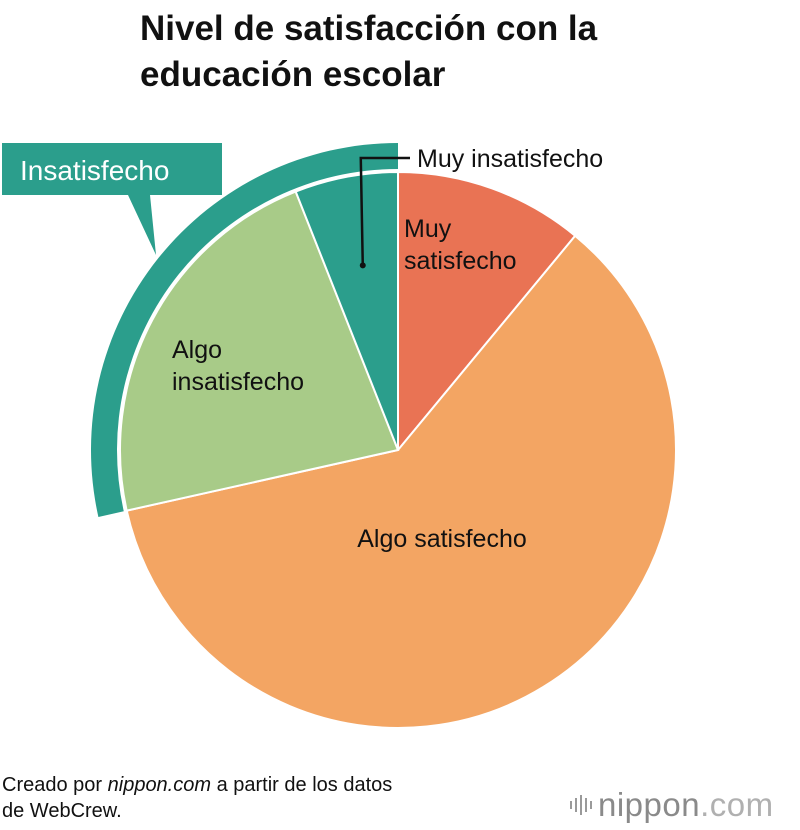 The image size is (800, 830). What do you see at coordinates (460, 245) in the screenshot?
I see `slice-label-muy-satisfecho: Muy satisfecho` at bounding box center [460, 245].